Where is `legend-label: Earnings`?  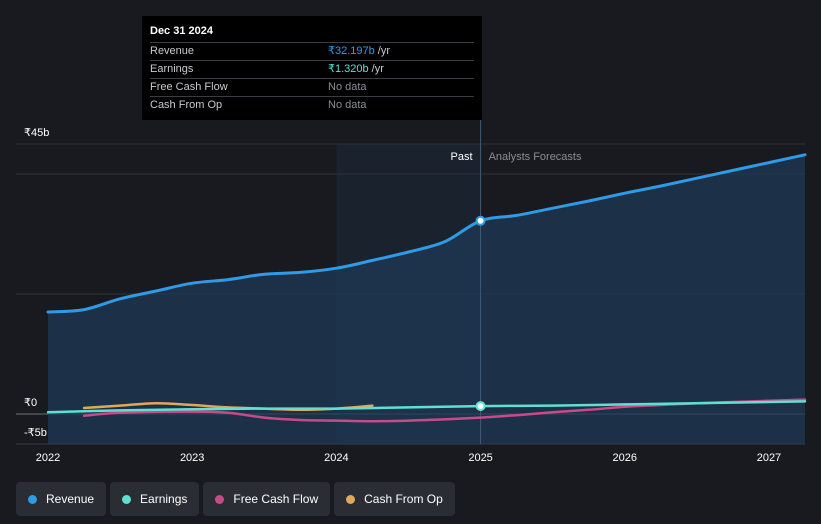 legend-label: Earnings is located at coordinates (164, 499).